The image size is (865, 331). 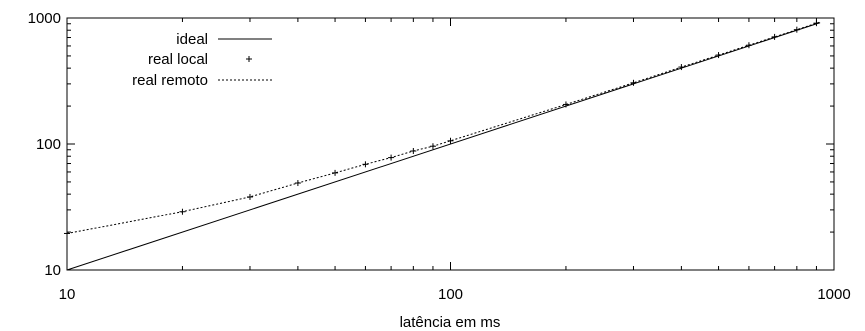 What do you see at coordinates (48, 144) in the screenshot?
I see `y-tick-label: 100` at bounding box center [48, 144].